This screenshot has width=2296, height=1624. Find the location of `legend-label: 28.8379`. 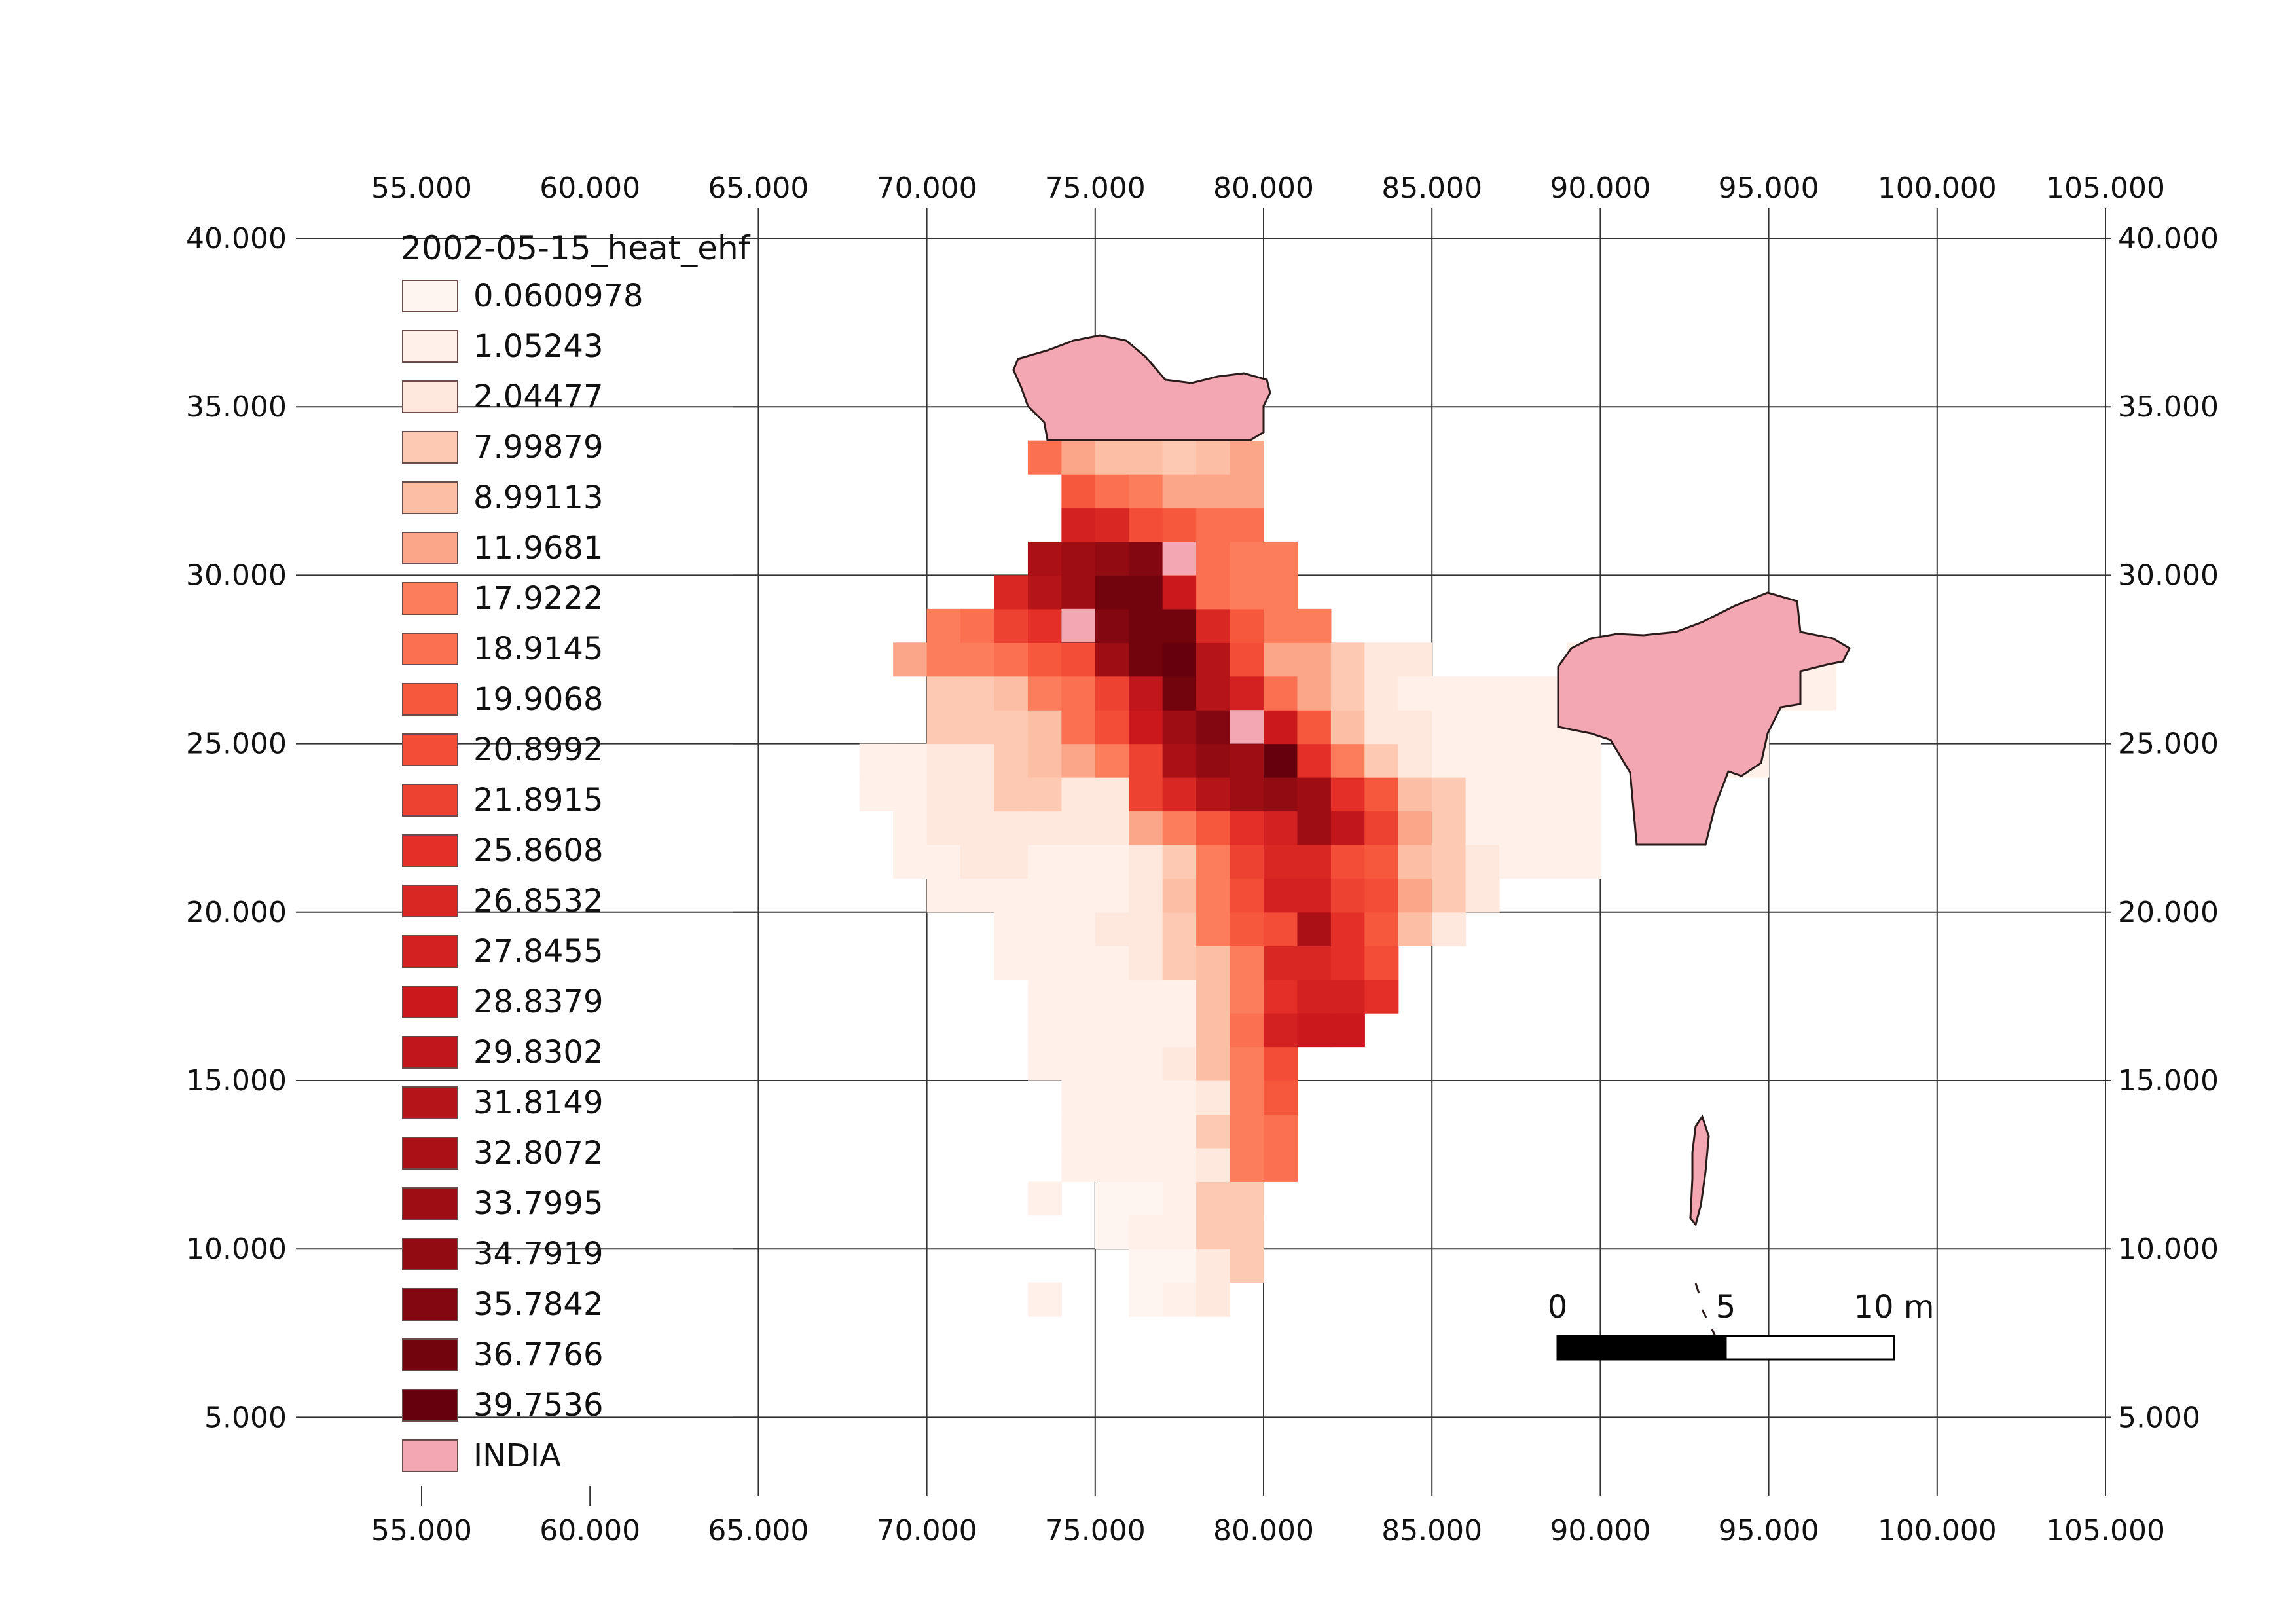

legend-label: 28.8379 is located at coordinates (538, 1002).